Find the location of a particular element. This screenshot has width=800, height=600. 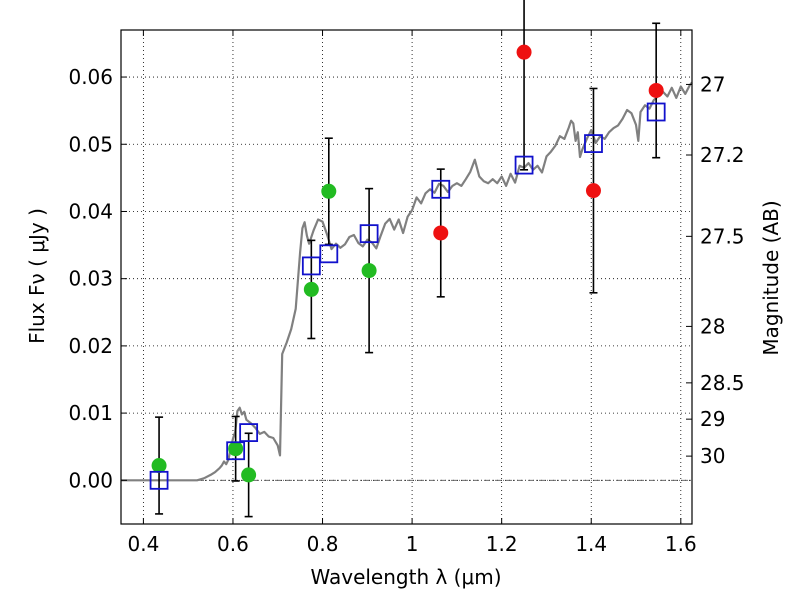

y-tick-label: 0.00 is located at coordinates (90, 480).